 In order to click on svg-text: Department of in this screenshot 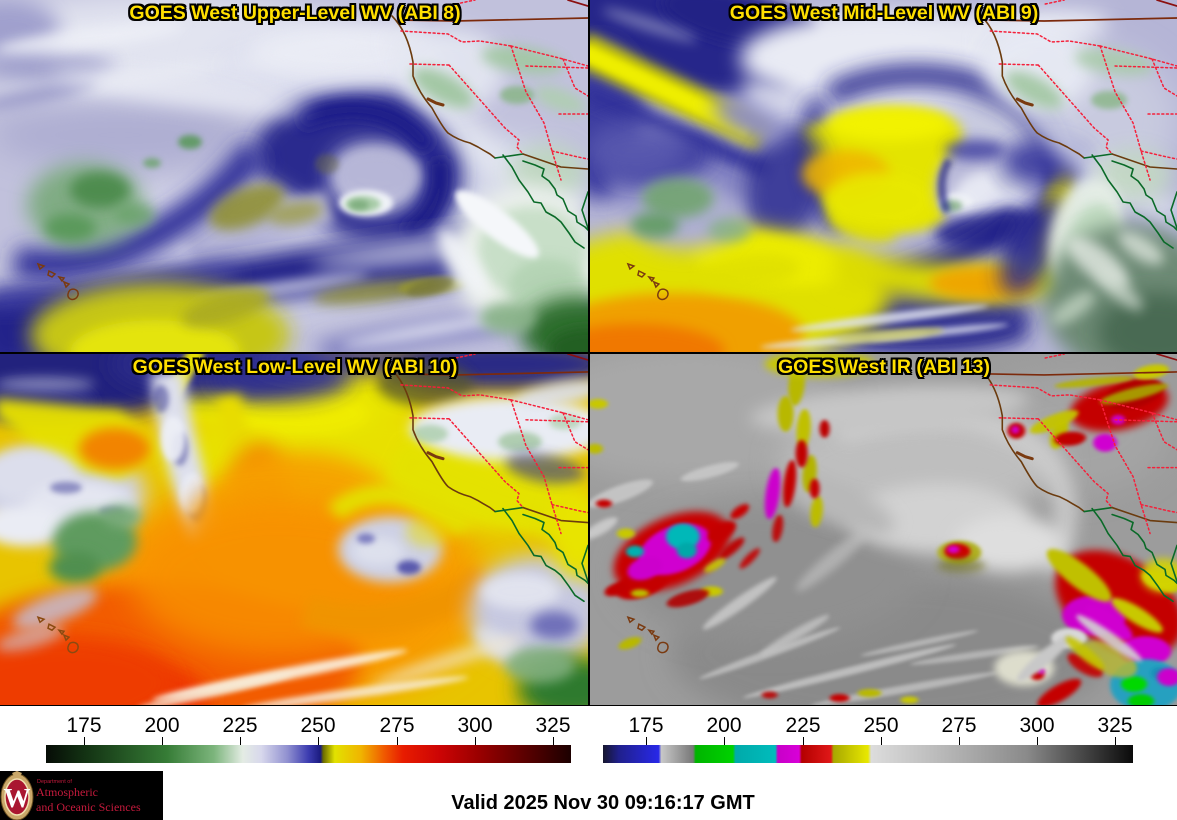, I will do `click(54, 782)`.